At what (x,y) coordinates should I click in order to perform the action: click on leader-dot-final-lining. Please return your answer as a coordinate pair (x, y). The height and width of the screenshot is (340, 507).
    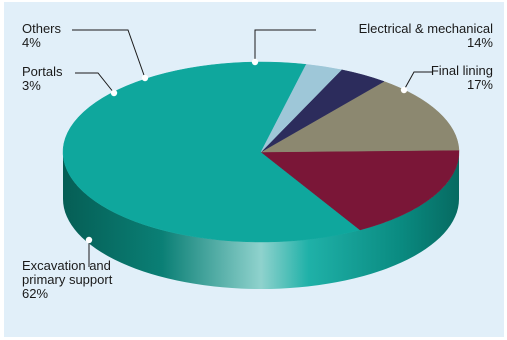
    Looking at the image, I should click on (404, 90).